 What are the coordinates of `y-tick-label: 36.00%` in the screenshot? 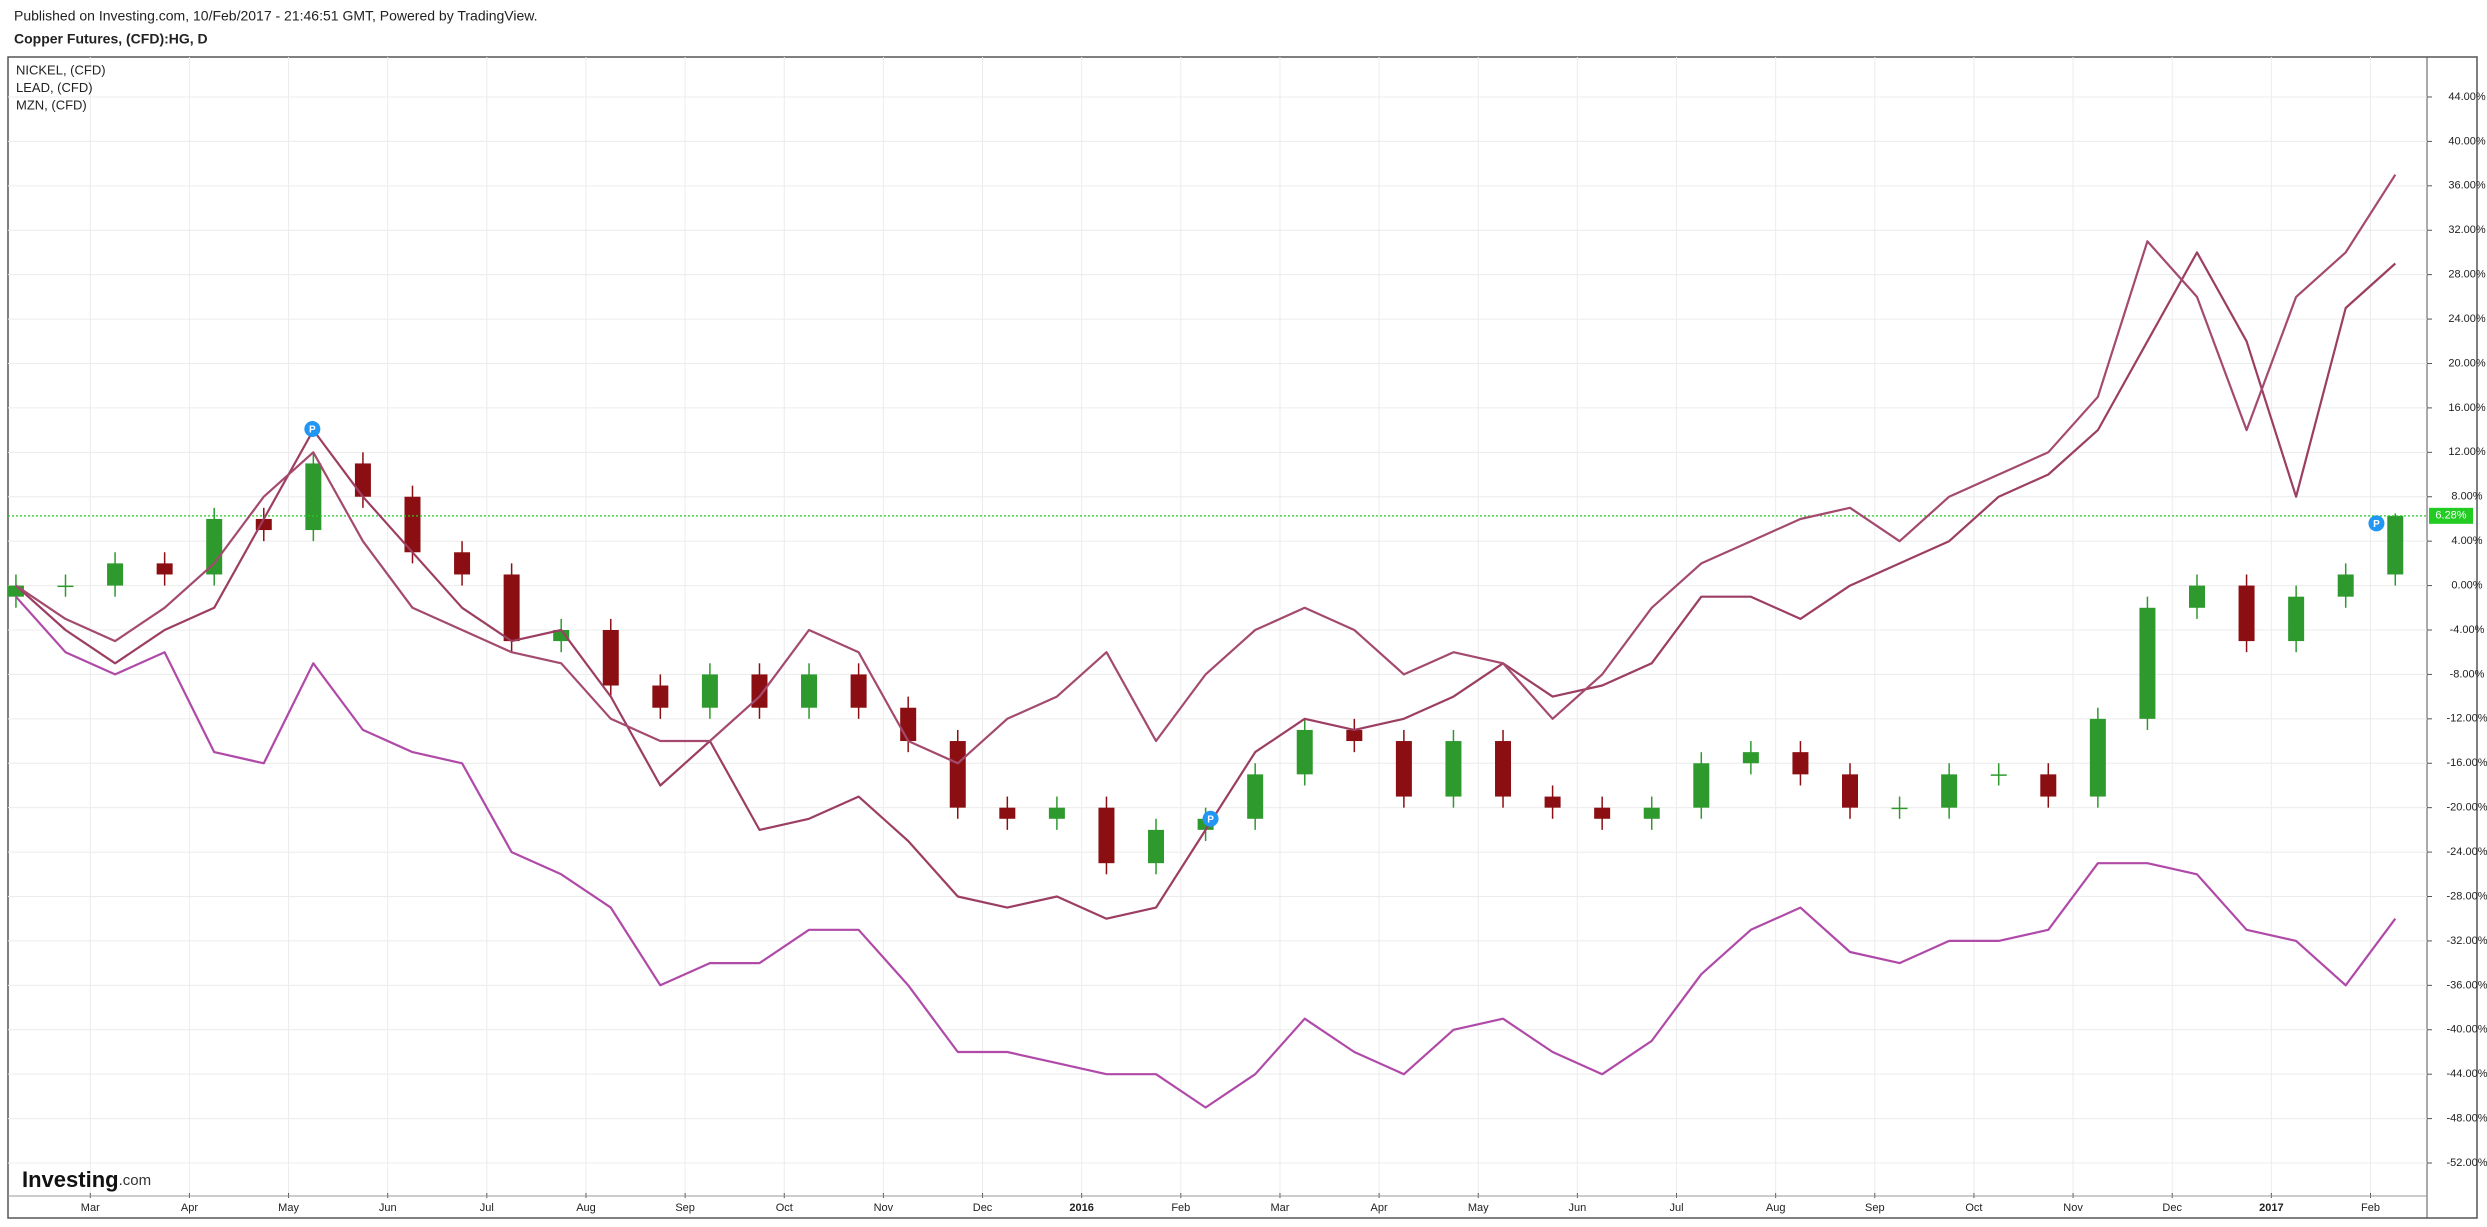 It's located at (2467, 186).